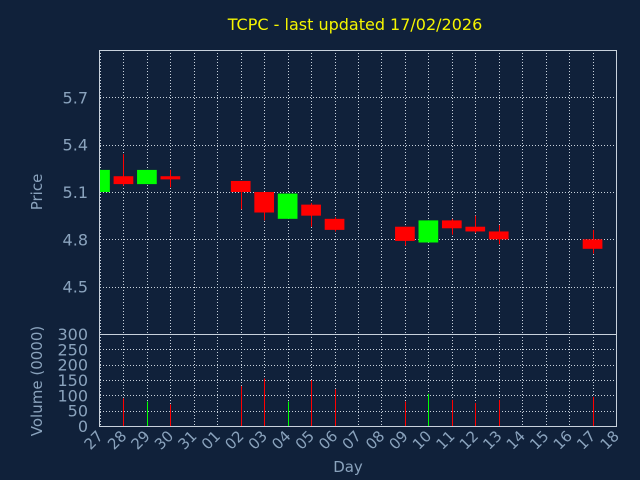 This screenshot has height=480, width=640. Describe the element at coordinates (375, 440) in the screenshot. I see `day-tick-label: 08` at that location.